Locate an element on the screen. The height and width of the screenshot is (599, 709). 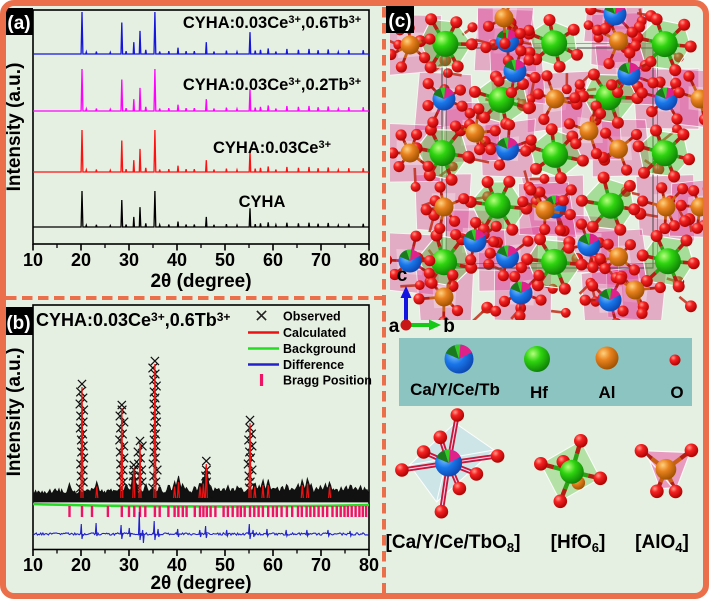
svg-text: CYHA is located at coordinates (262, 202).